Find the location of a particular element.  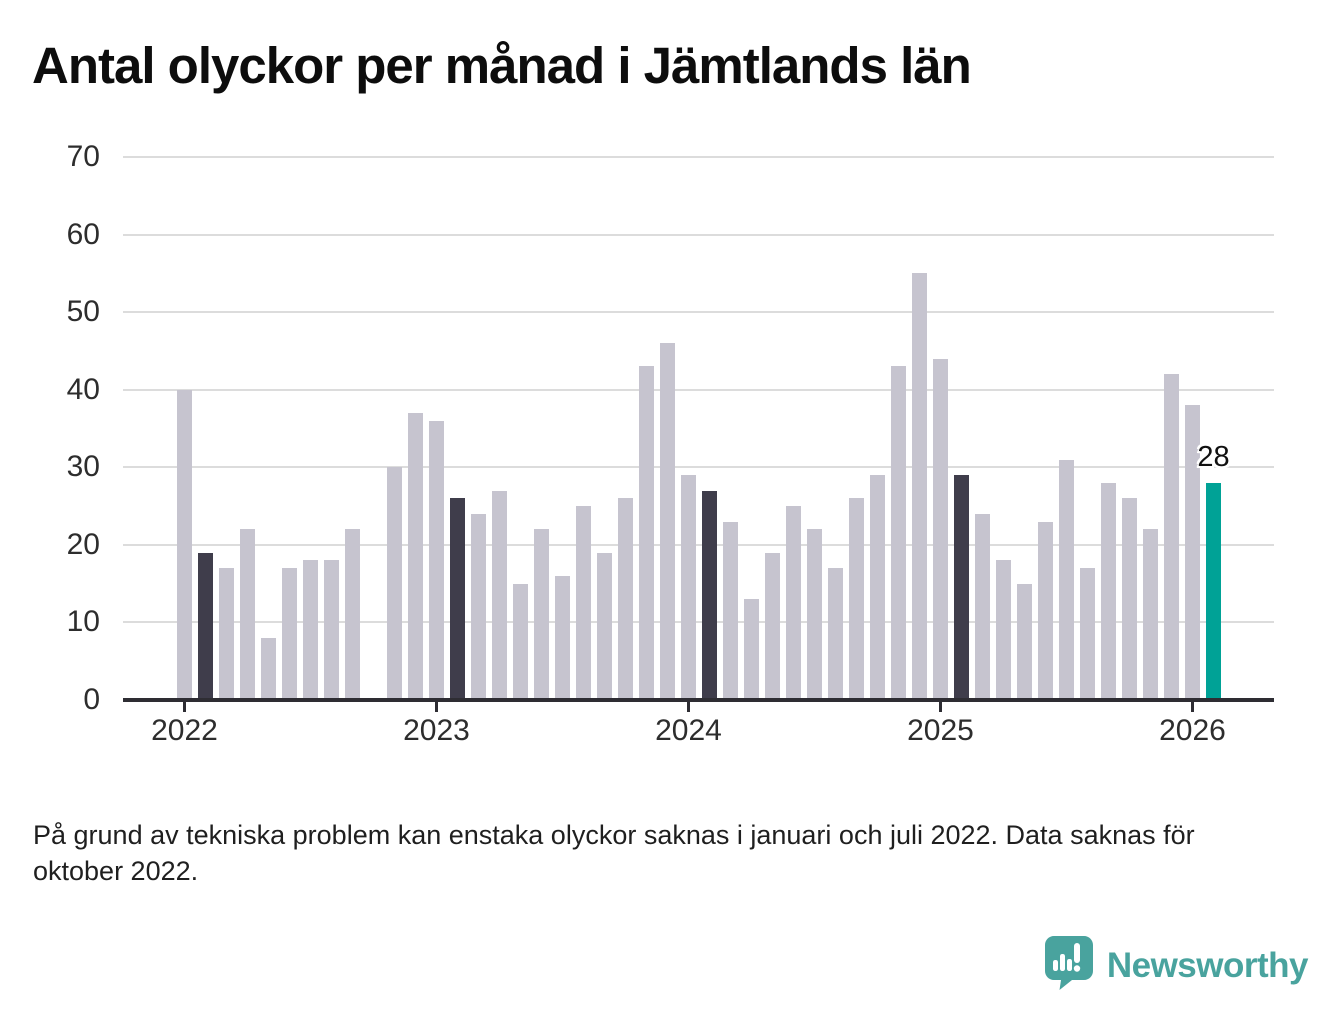

x-axis-label-2026: 2026 is located at coordinates (1192, 730).